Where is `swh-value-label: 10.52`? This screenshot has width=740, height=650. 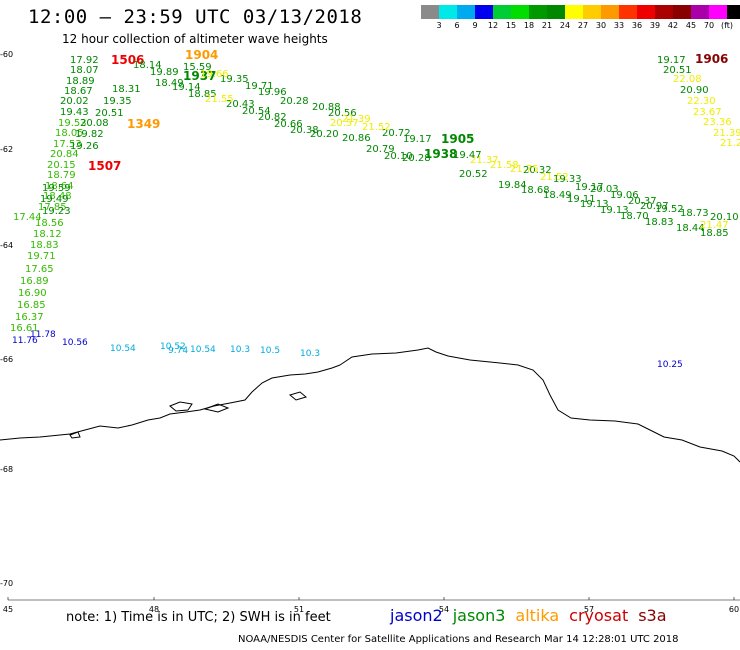
swh-value-label: 10.52 is located at coordinates (173, 347).